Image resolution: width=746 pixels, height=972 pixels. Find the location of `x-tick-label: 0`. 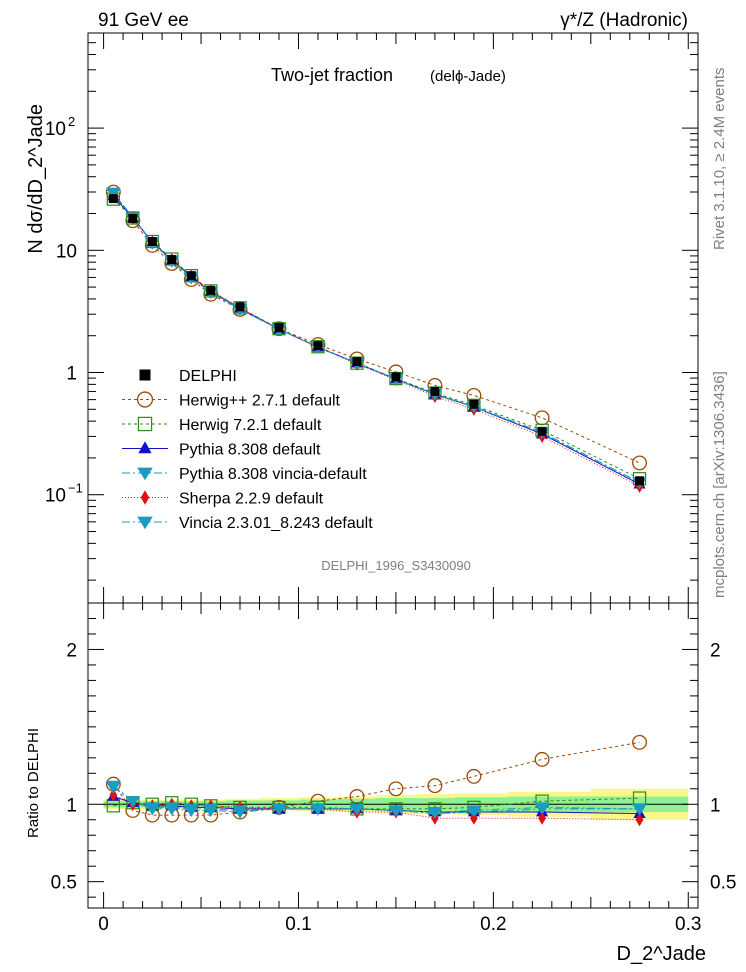

x-tick-label: 0 is located at coordinates (103, 924).